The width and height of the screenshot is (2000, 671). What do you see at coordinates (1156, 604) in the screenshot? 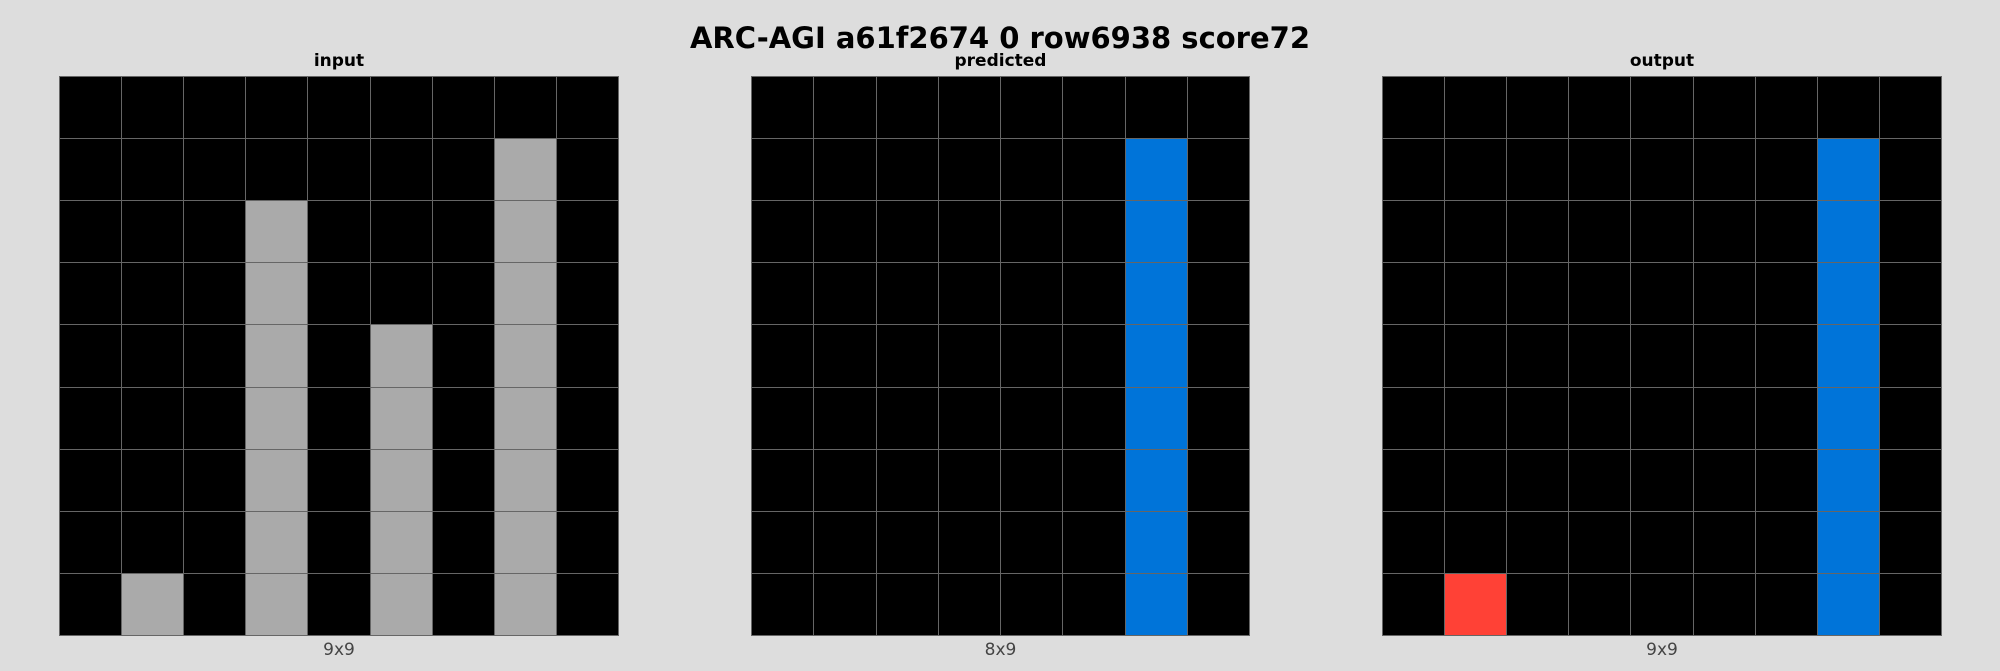
I see `predicted-cell-r8-c6` at bounding box center [1156, 604].